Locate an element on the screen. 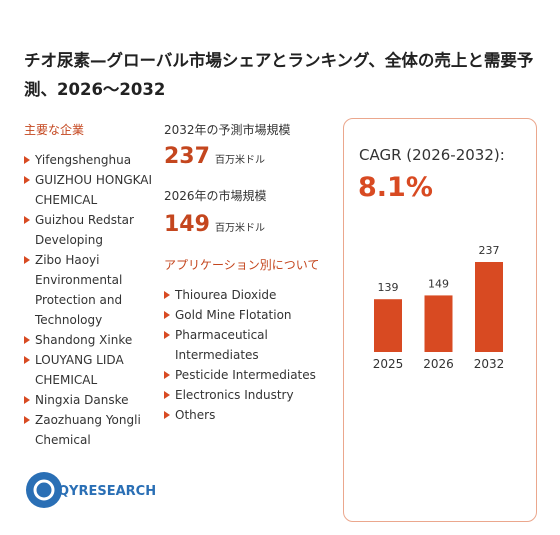 This screenshot has height=535, width=560. logo-q is located at coordinates (44, 490).